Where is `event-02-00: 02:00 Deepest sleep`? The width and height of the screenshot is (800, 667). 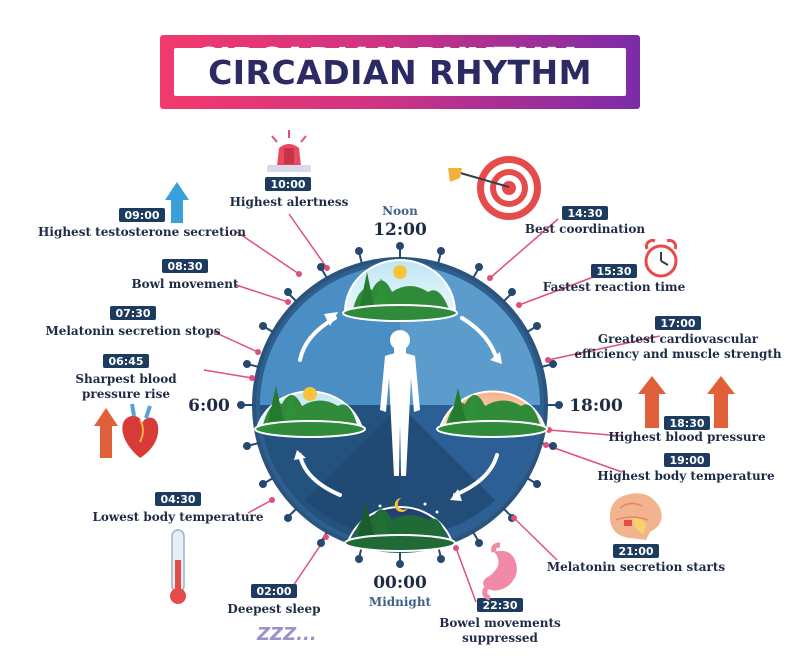
event-02-00: 02:00 Deepest sleep is located at coordinates (274, 600).